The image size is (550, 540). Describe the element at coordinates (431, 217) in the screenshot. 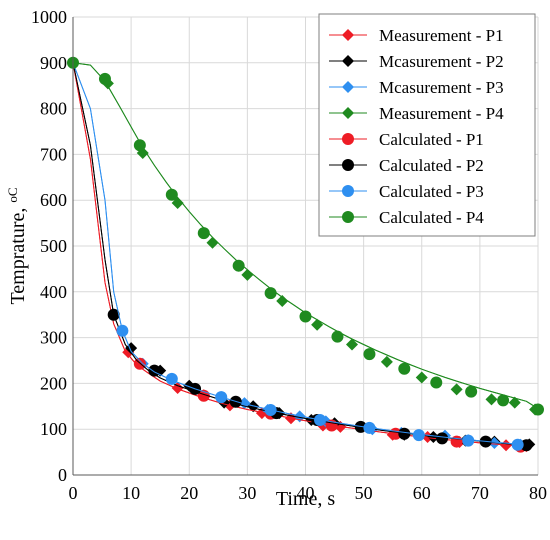

I see `legend-label: Calculated - P4` at that location.